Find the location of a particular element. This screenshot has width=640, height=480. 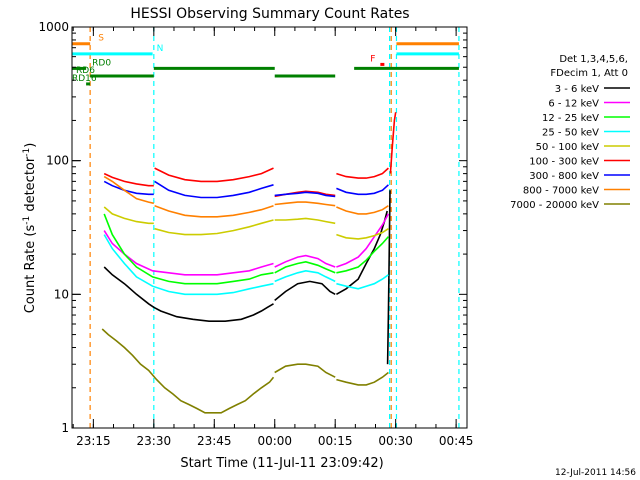

state-bar-label-3: RD0 is located at coordinates (101, 63).